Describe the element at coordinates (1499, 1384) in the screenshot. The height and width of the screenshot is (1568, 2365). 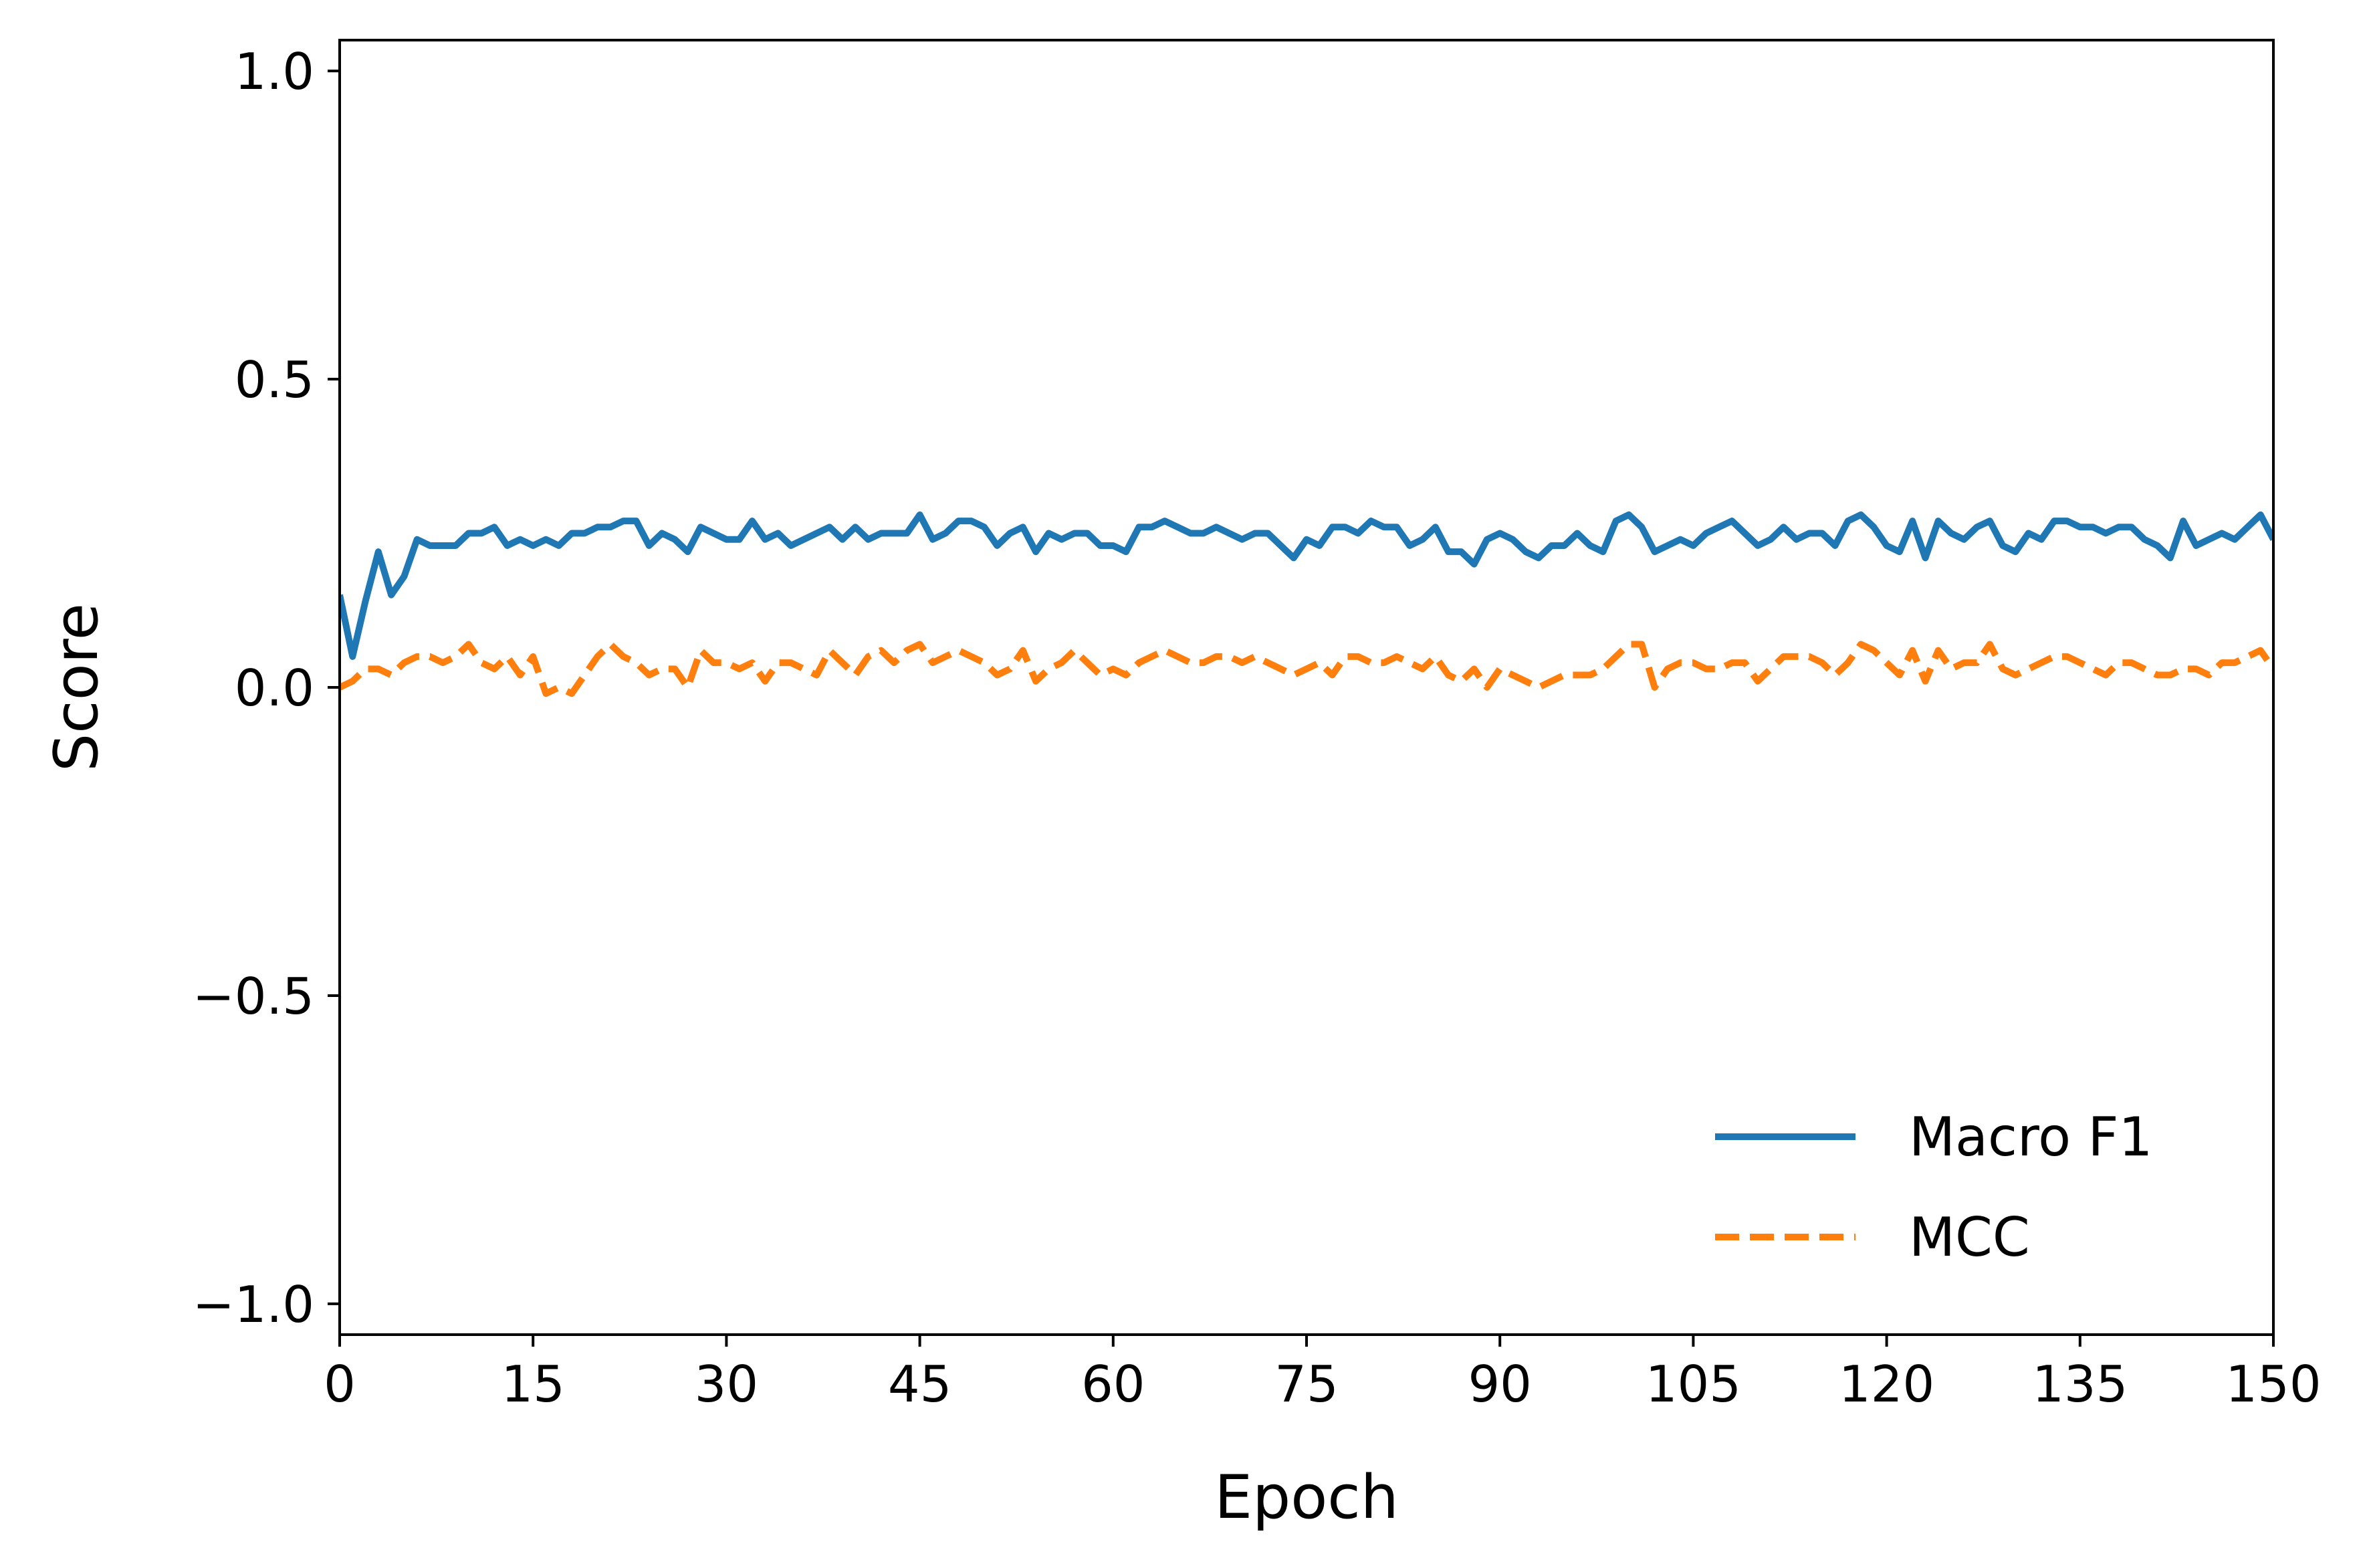
I see `x-tick-label: 90` at that location.